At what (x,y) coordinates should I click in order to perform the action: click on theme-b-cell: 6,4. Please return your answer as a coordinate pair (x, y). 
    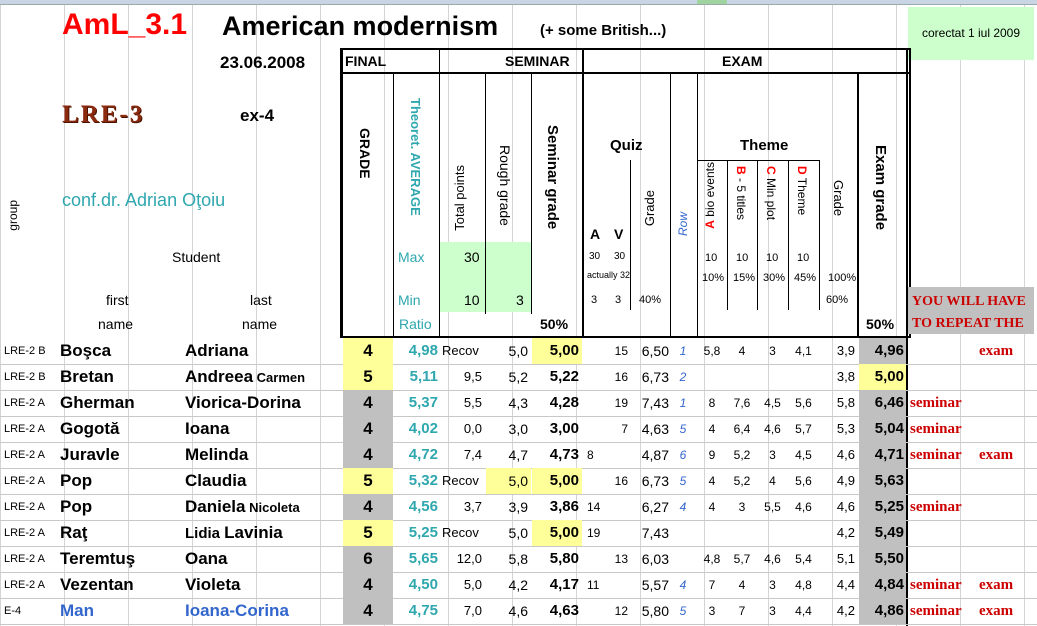
    Looking at the image, I should click on (742, 429).